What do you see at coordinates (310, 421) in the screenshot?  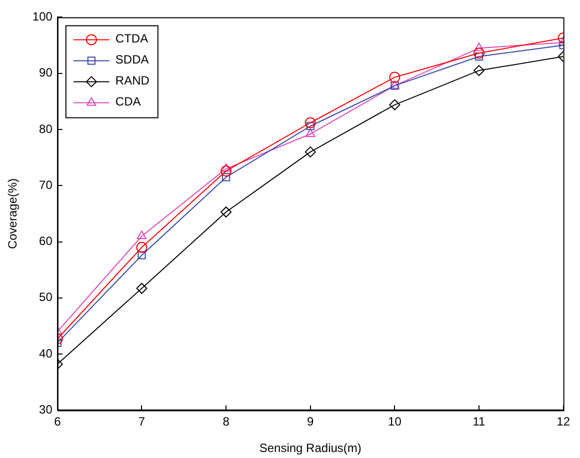 I see `x-tick-label: 9` at bounding box center [310, 421].